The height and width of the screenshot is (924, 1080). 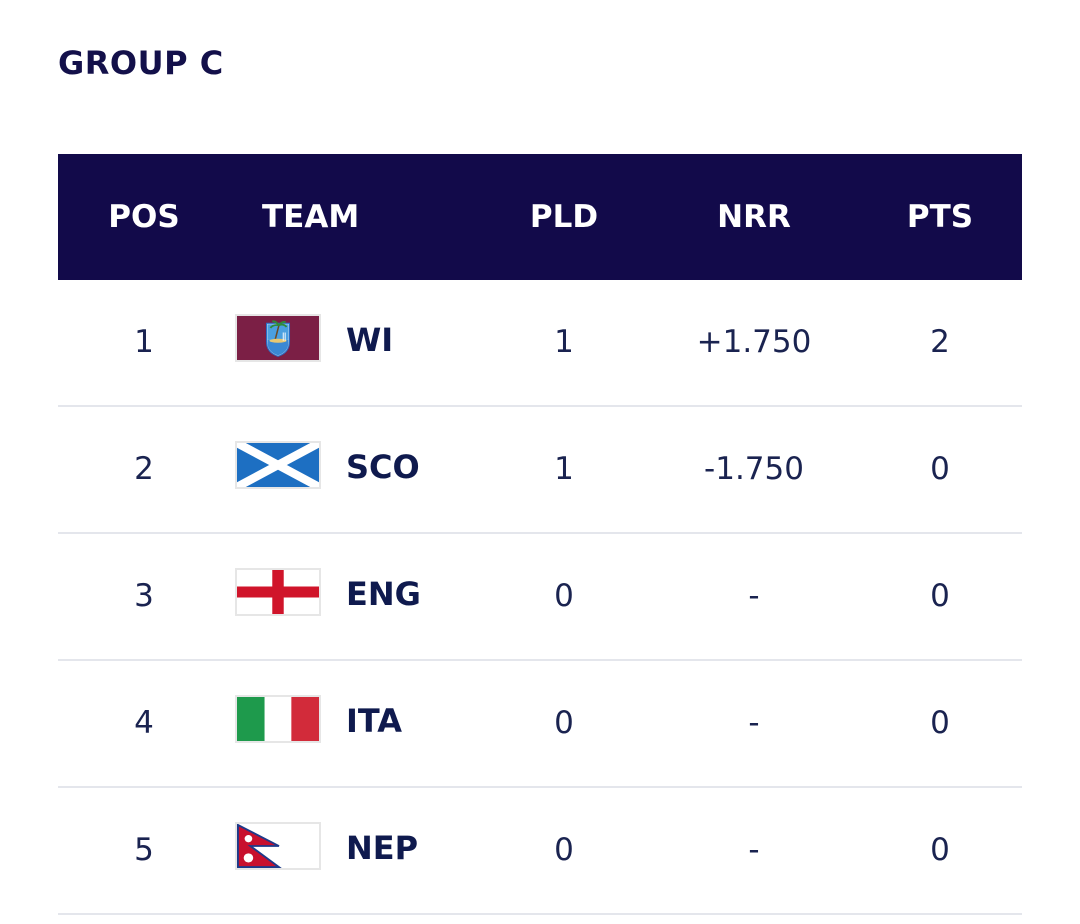 I want to click on row-pos: 4, so click(x=144, y=723).